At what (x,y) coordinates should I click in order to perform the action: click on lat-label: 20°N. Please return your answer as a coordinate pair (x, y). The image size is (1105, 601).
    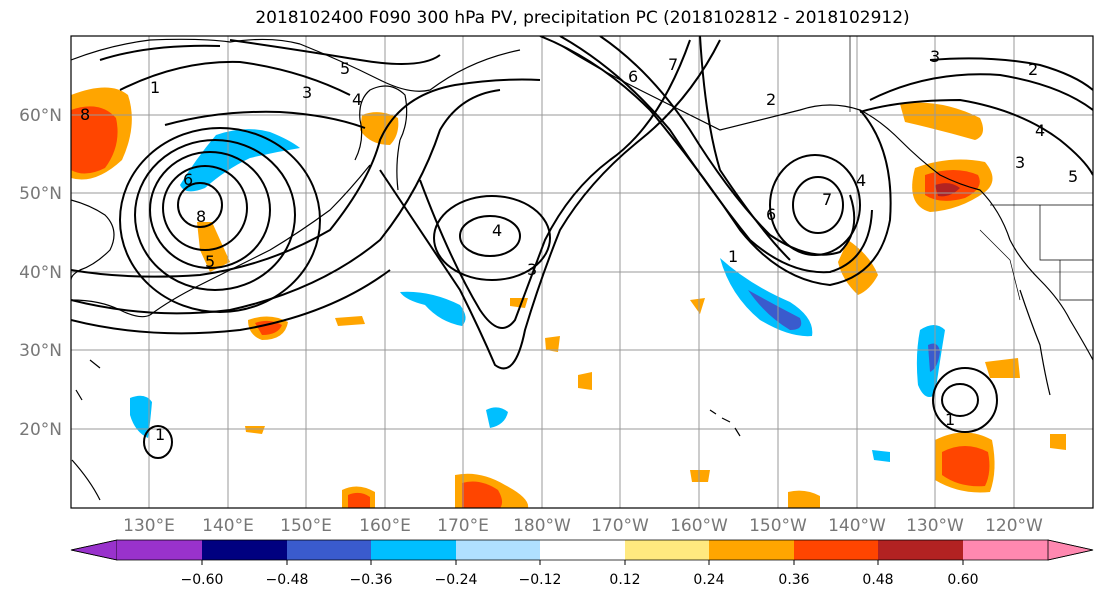
    Looking at the image, I should click on (40, 430).